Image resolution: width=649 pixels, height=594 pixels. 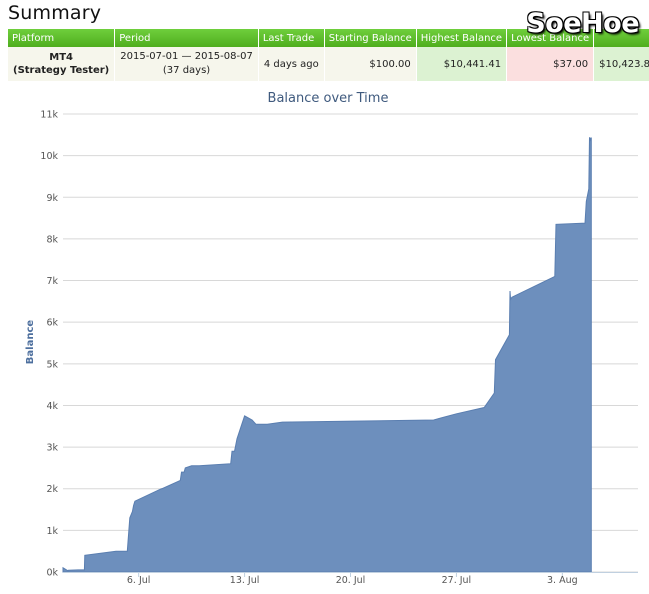 What do you see at coordinates (52, 281) in the screenshot?
I see `y-tick-label: 7k` at bounding box center [52, 281].